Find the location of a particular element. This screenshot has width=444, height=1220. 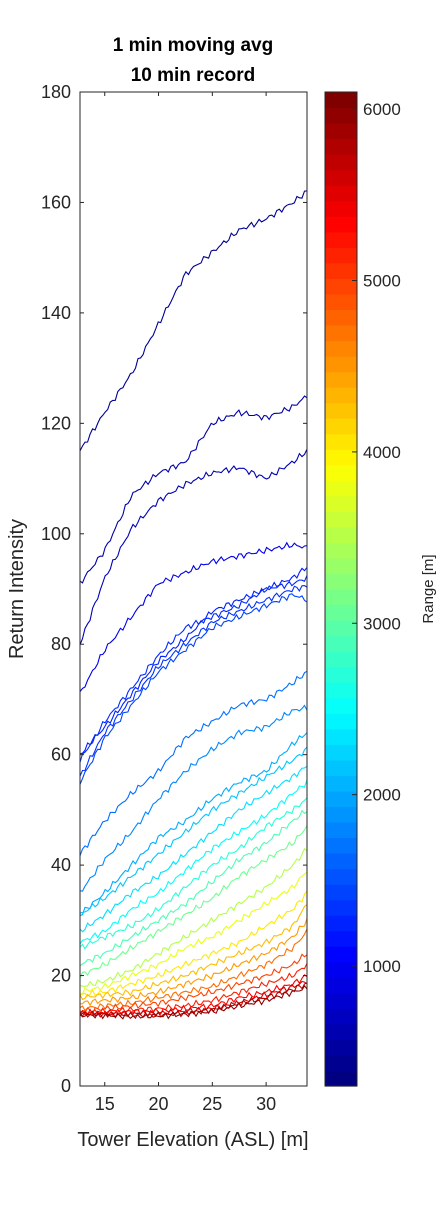

colorbar-tick-label: 5000 is located at coordinates (382, 281).